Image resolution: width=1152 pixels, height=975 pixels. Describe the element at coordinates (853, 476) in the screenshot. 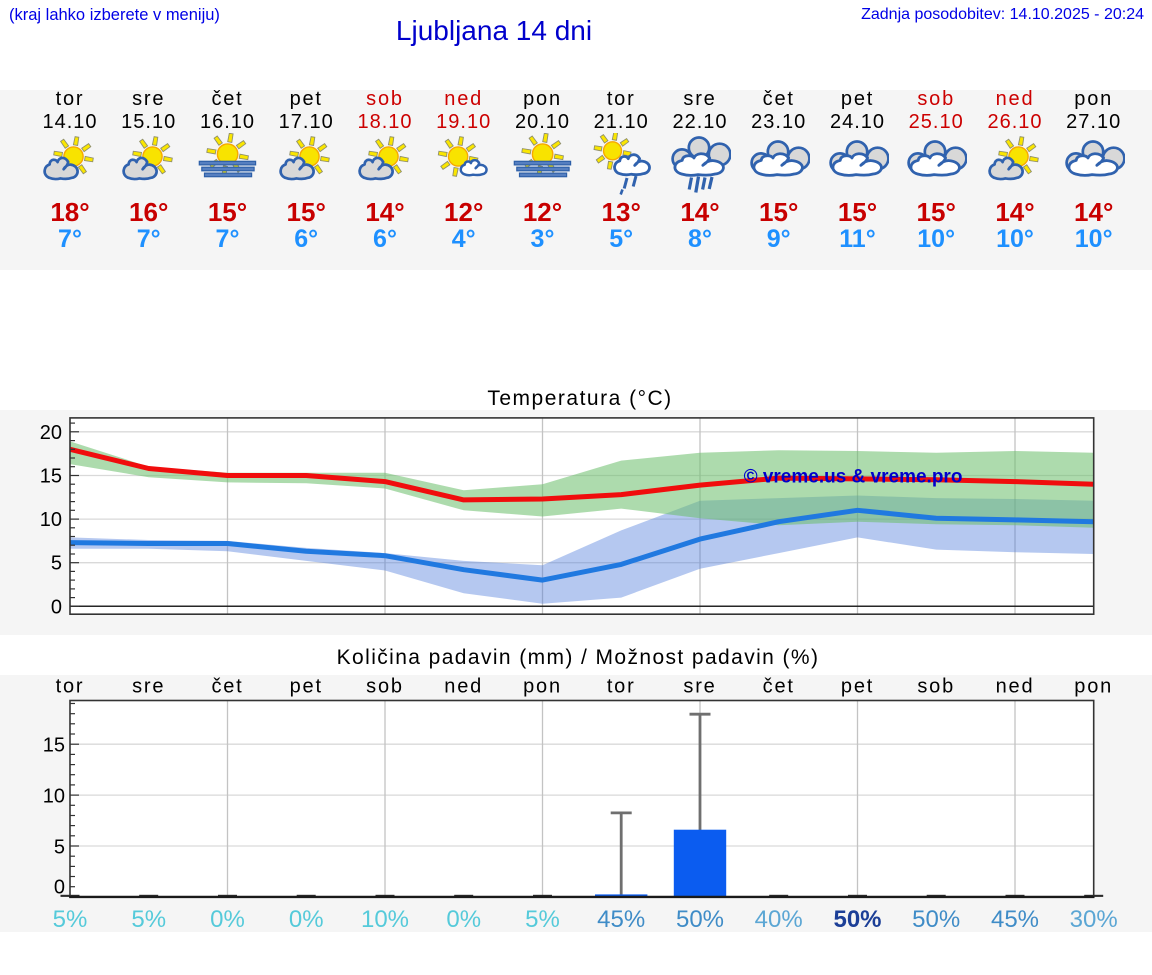

I see `svg-text: © vreme.us & vreme.pro` at that location.